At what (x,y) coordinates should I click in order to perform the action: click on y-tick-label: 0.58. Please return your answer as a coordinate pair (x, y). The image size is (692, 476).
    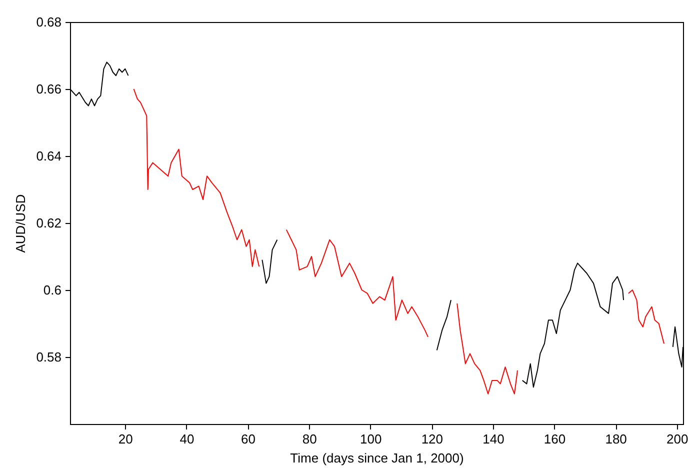
    Looking at the image, I should click on (49, 357).